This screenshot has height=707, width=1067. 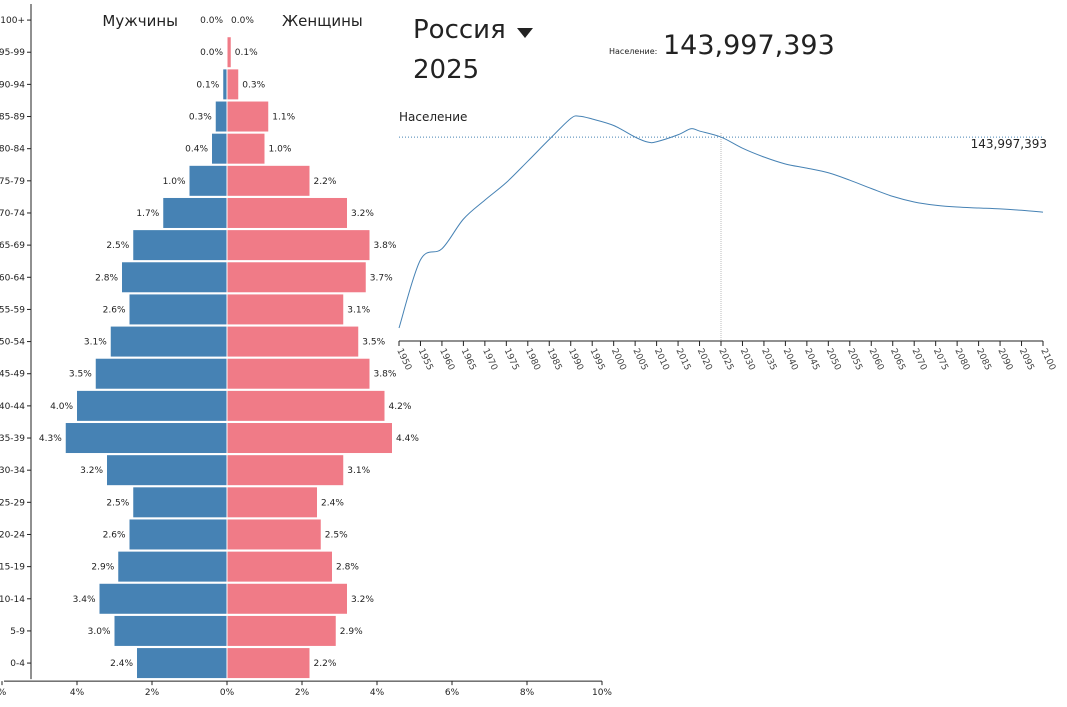 I want to click on line-x-tick-label: 2055, so click(x=854, y=359).